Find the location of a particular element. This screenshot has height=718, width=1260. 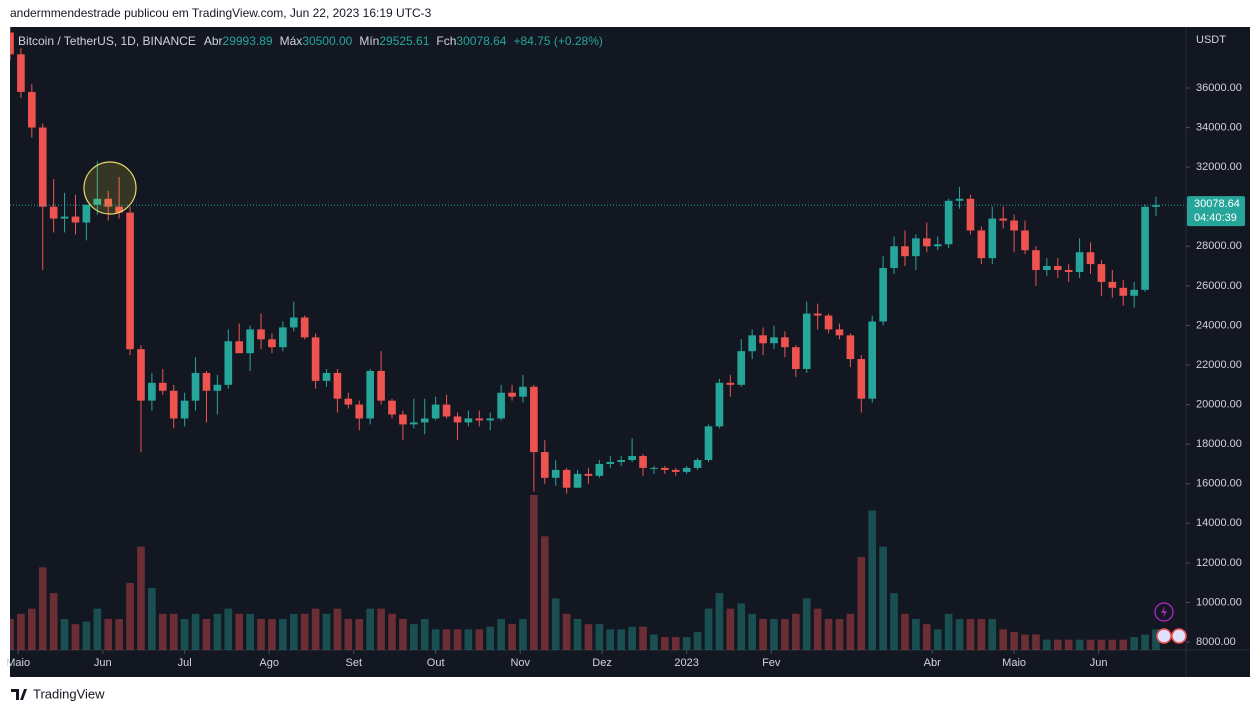

x-tick-label: Abr is located at coordinates (932, 663).